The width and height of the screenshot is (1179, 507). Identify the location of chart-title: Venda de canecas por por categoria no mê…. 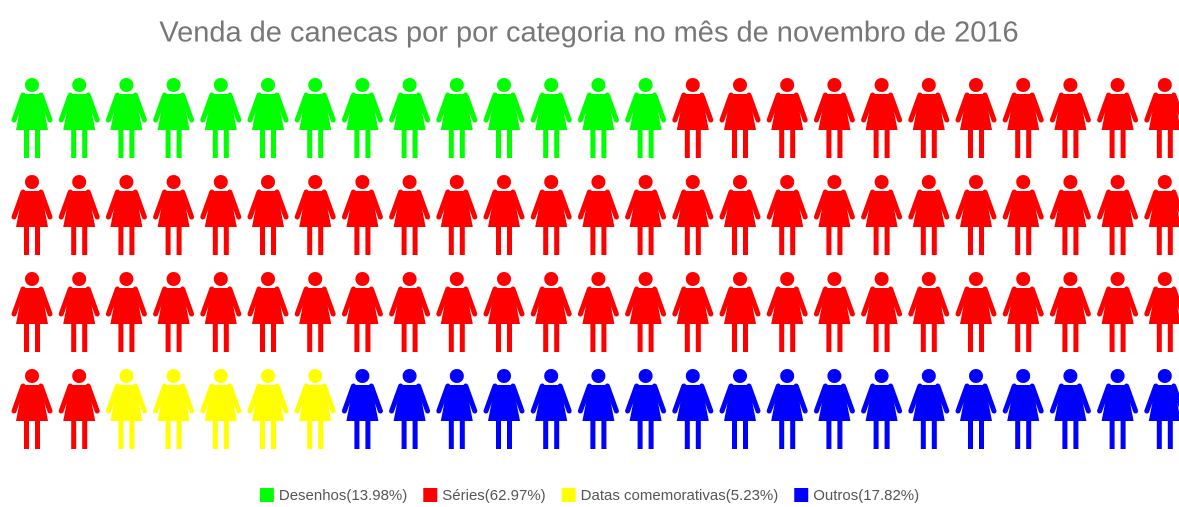
(588, 33).